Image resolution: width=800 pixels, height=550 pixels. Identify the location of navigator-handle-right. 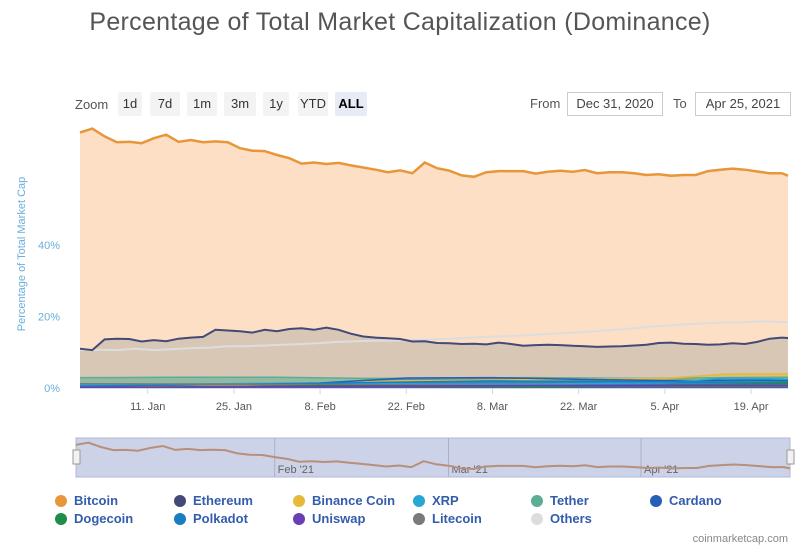
(790, 457).